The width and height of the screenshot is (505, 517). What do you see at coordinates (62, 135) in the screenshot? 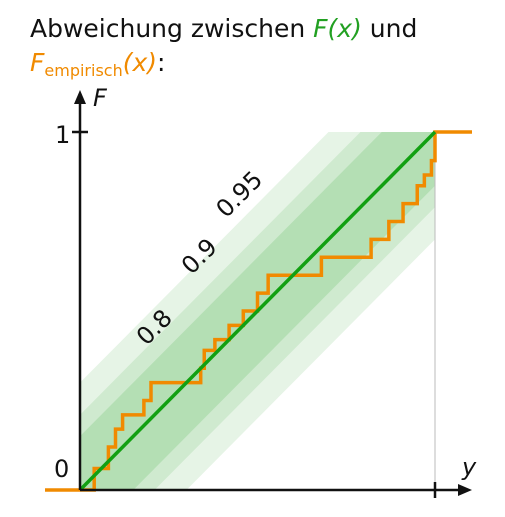
I see `tick-label-one: 1` at bounding box center [62, 135].